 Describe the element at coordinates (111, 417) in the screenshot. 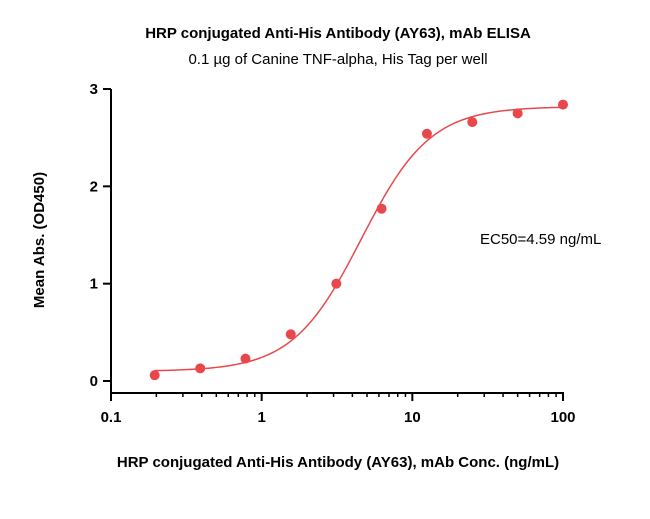

I see `x-tick-label: 0.1` at that location.